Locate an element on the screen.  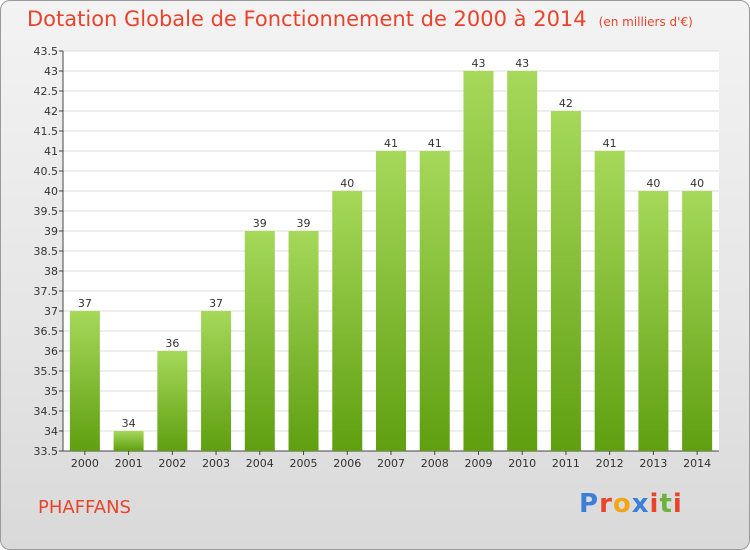
y-tick-label: 36 is located at coordinates (51, 351).